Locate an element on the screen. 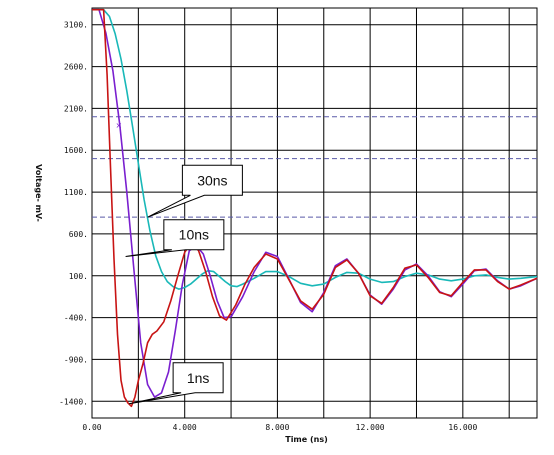  callout-label-1ns: 1ns is located at coordinates (198, 378).